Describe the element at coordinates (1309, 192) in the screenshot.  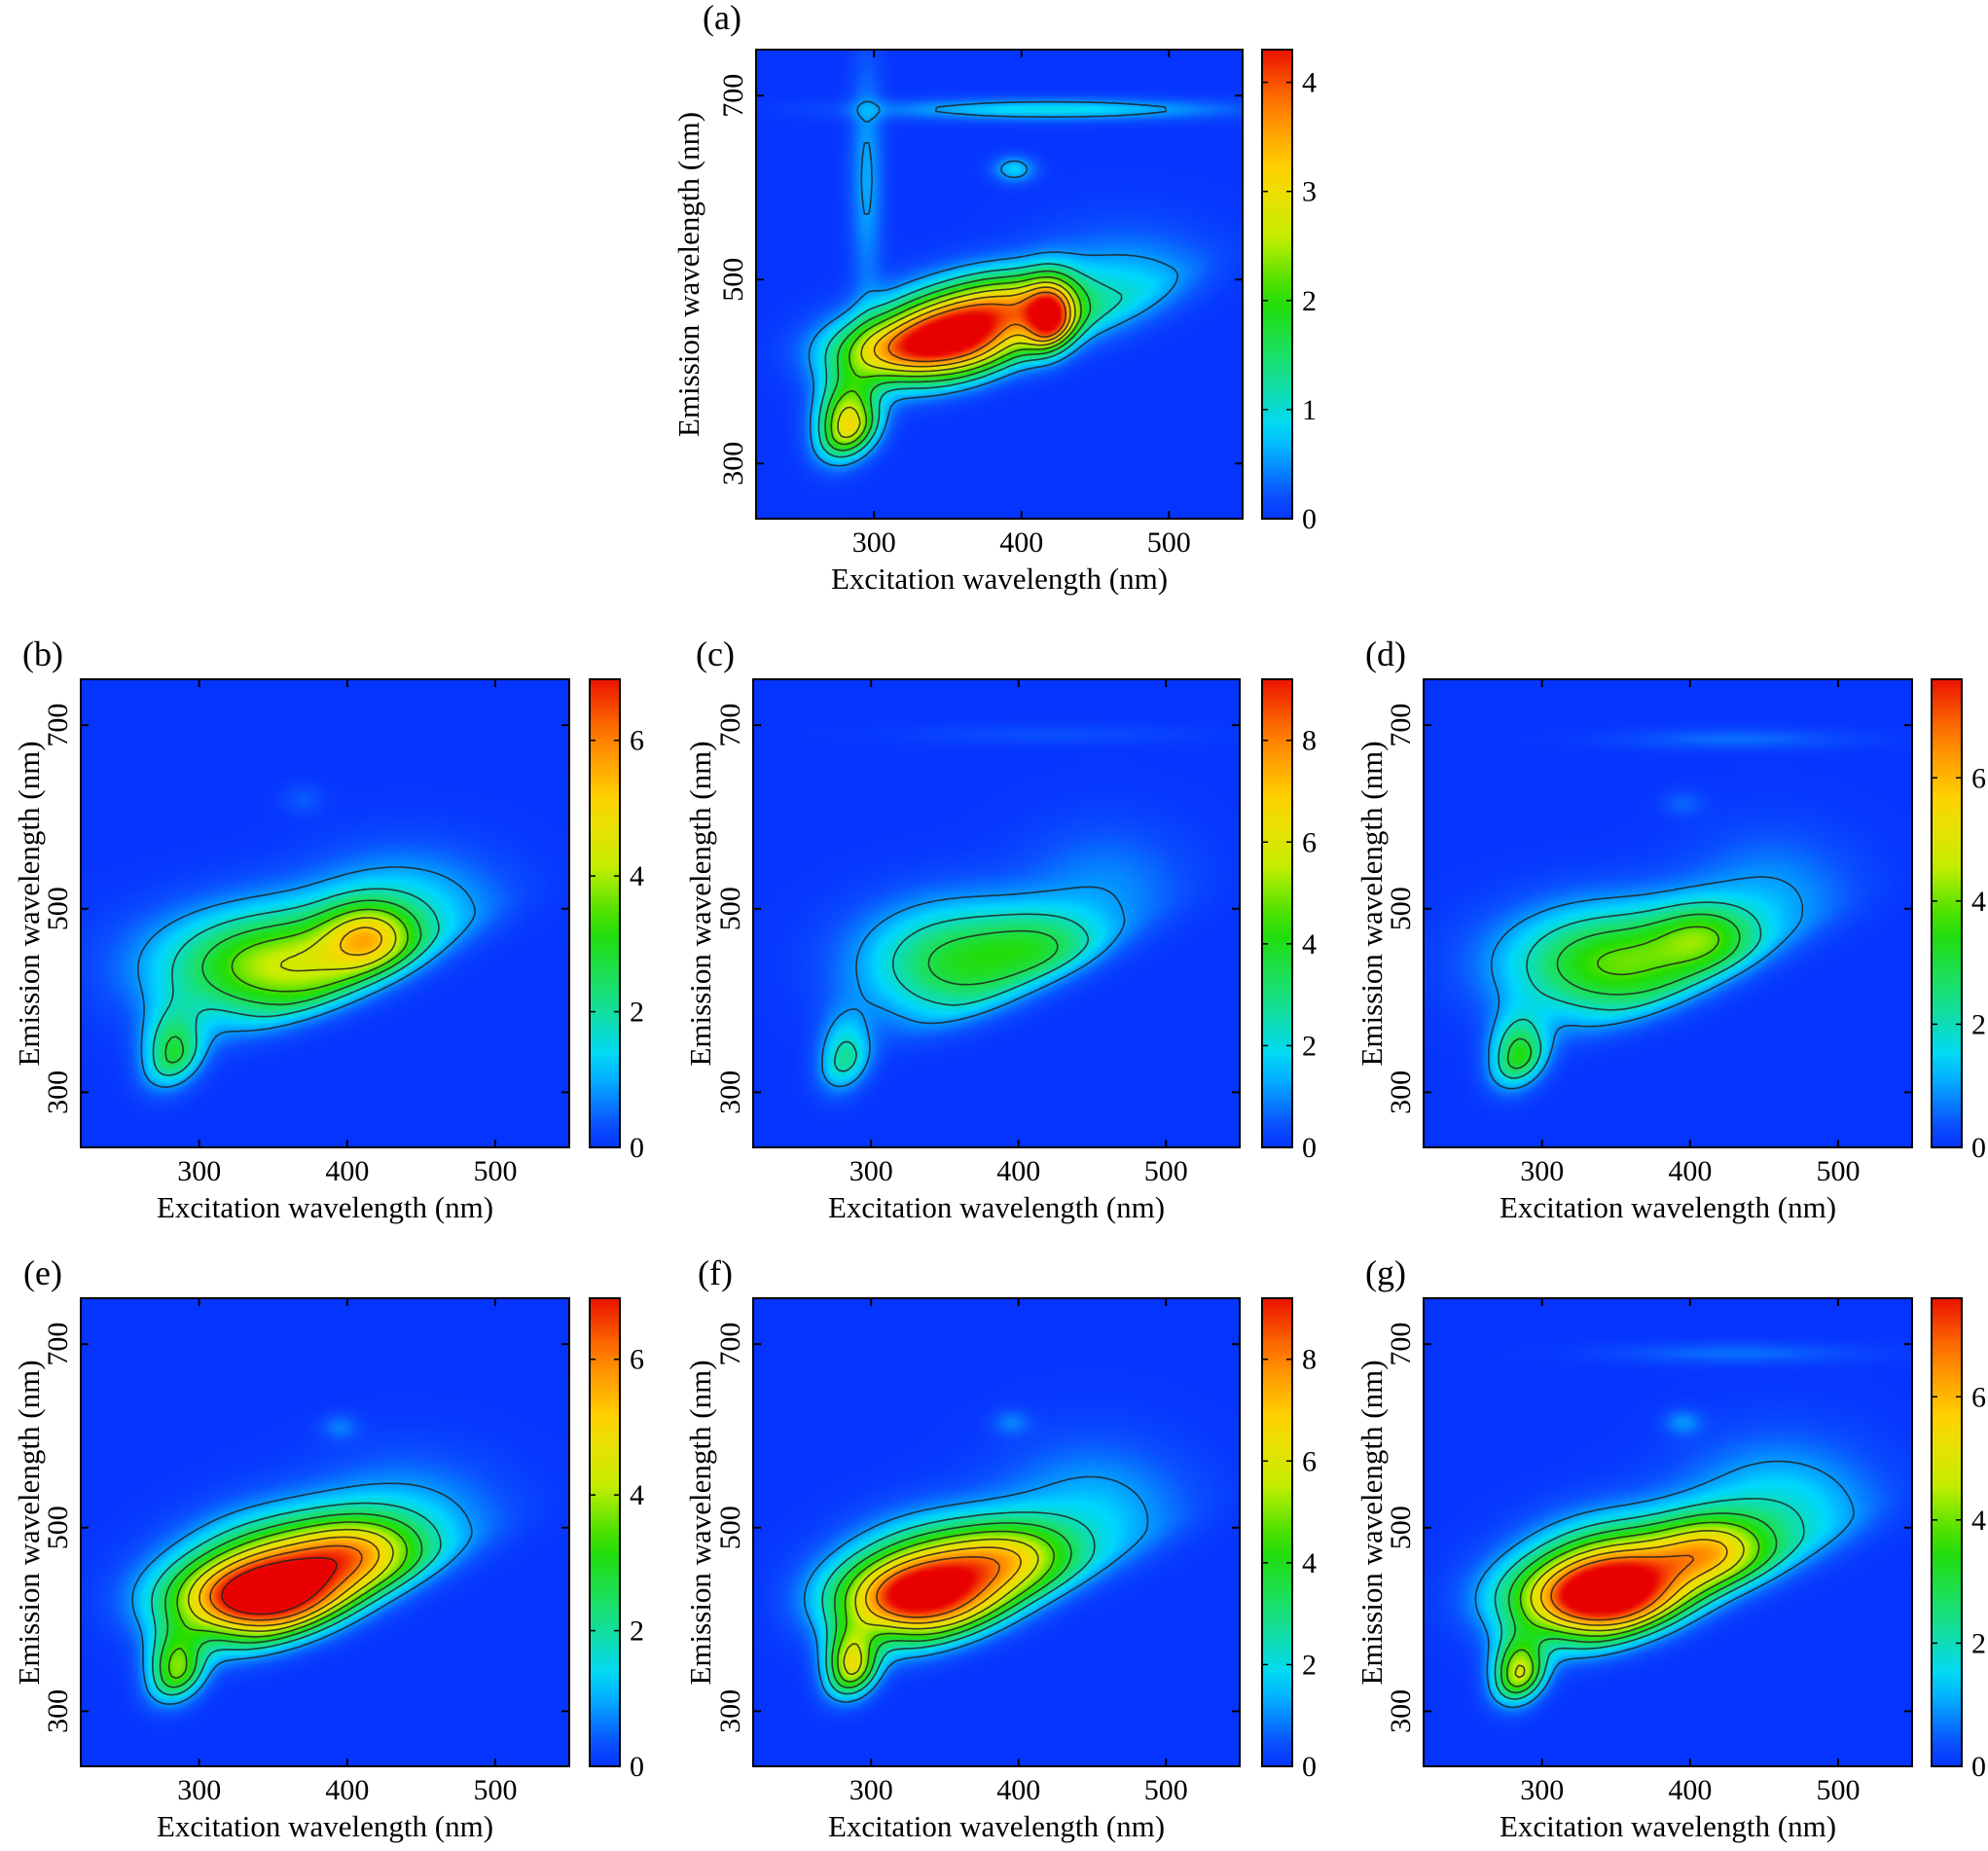
I see `colorbar-tick-label: 3` at that location.